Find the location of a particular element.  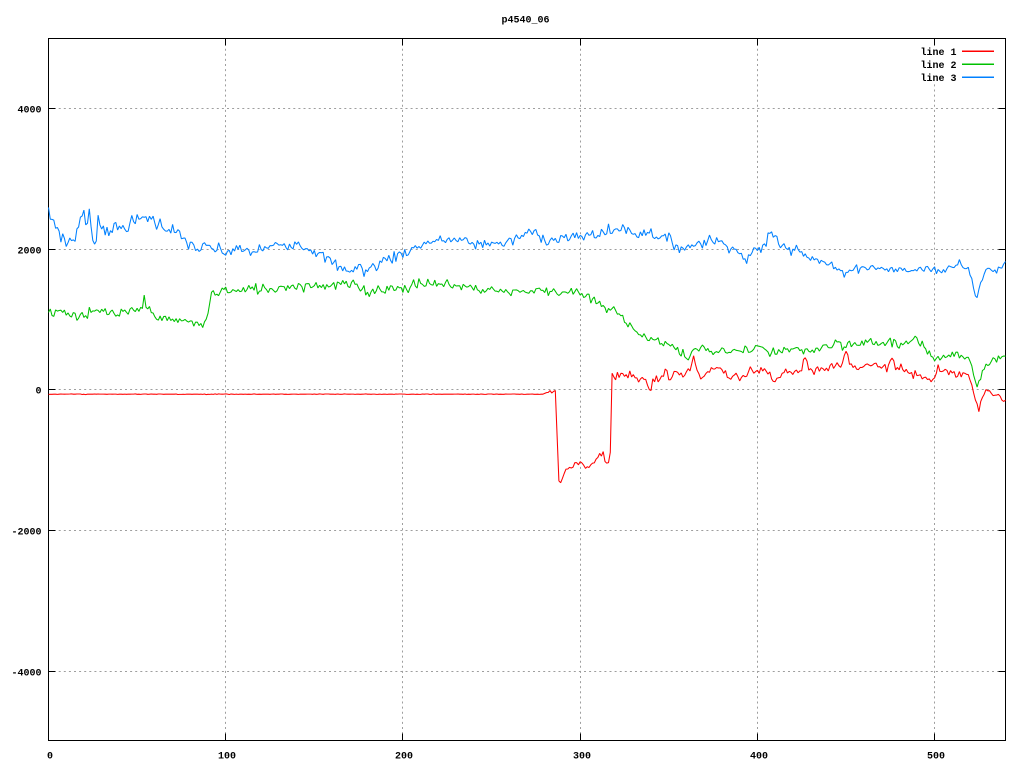

svg-text: -4000 is located at coordinates (26, 674).